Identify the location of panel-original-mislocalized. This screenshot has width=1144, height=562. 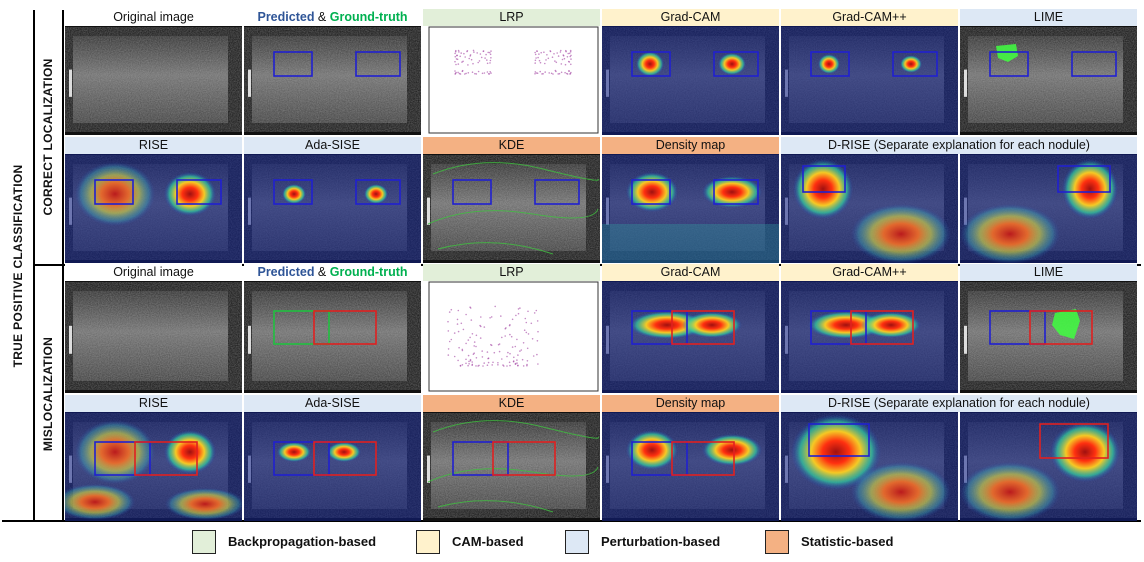
(153, 337).